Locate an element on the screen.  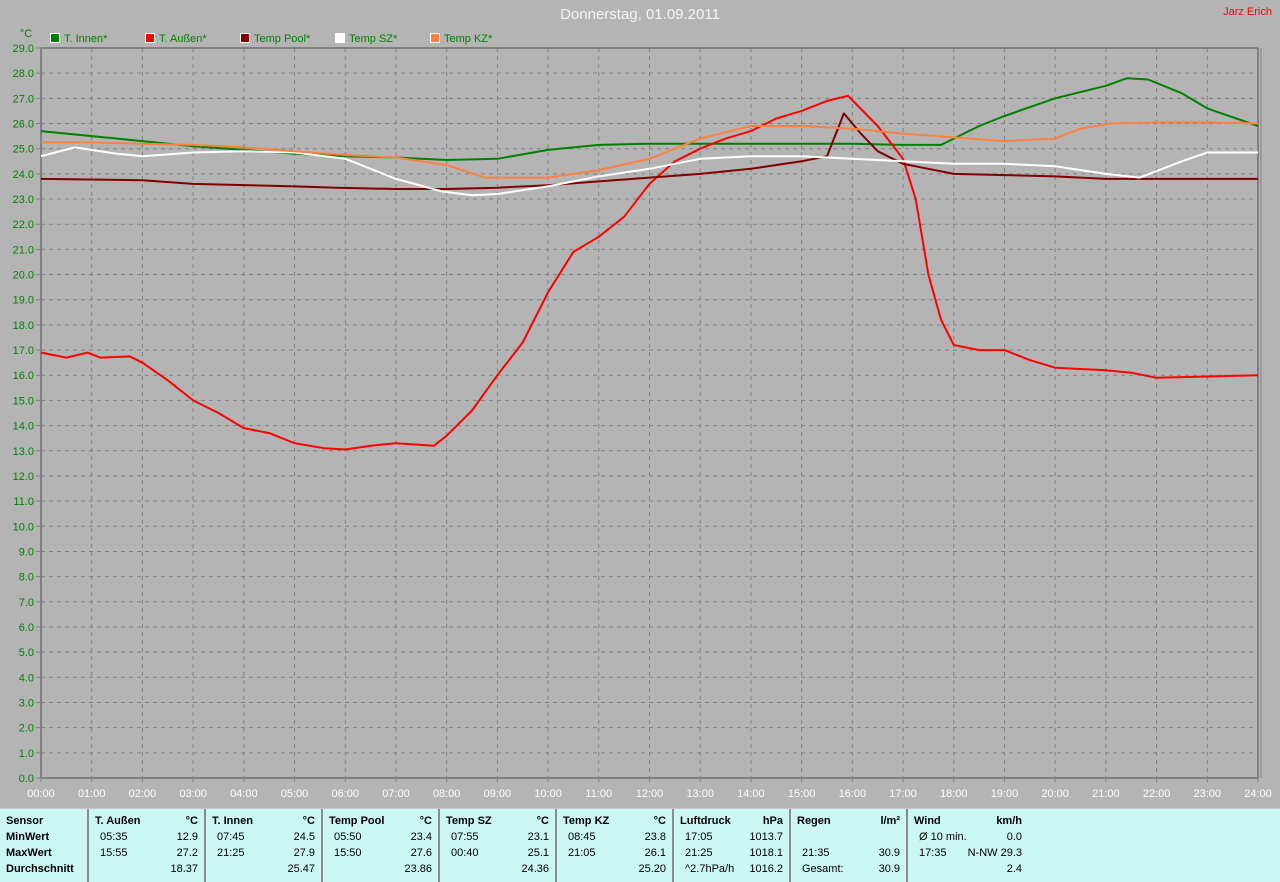
group-header: T. Außen °C is located at coordinates (146, 821).